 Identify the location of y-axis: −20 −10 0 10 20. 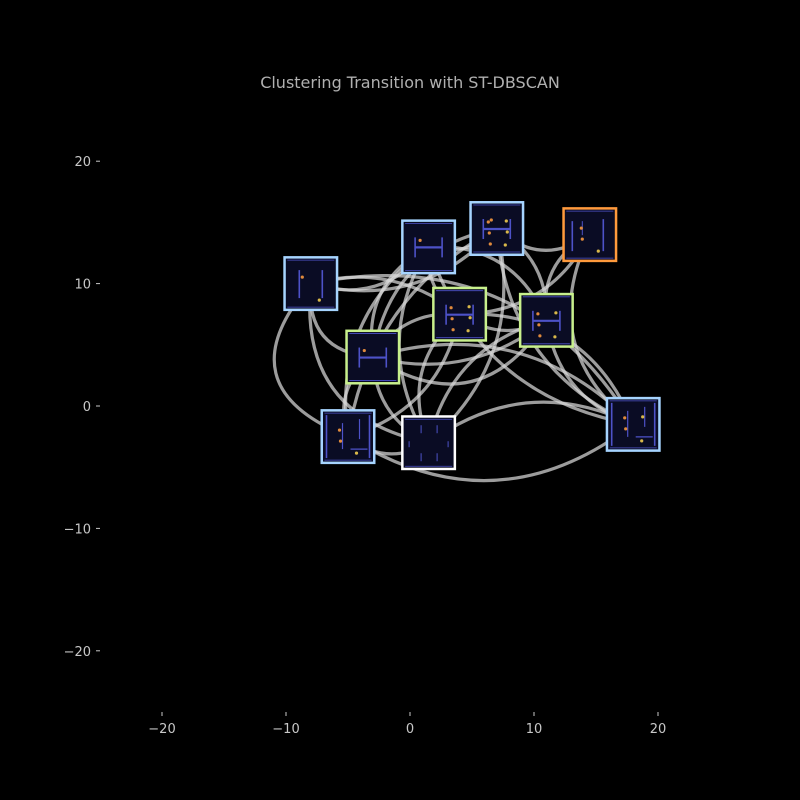
(82, 407).